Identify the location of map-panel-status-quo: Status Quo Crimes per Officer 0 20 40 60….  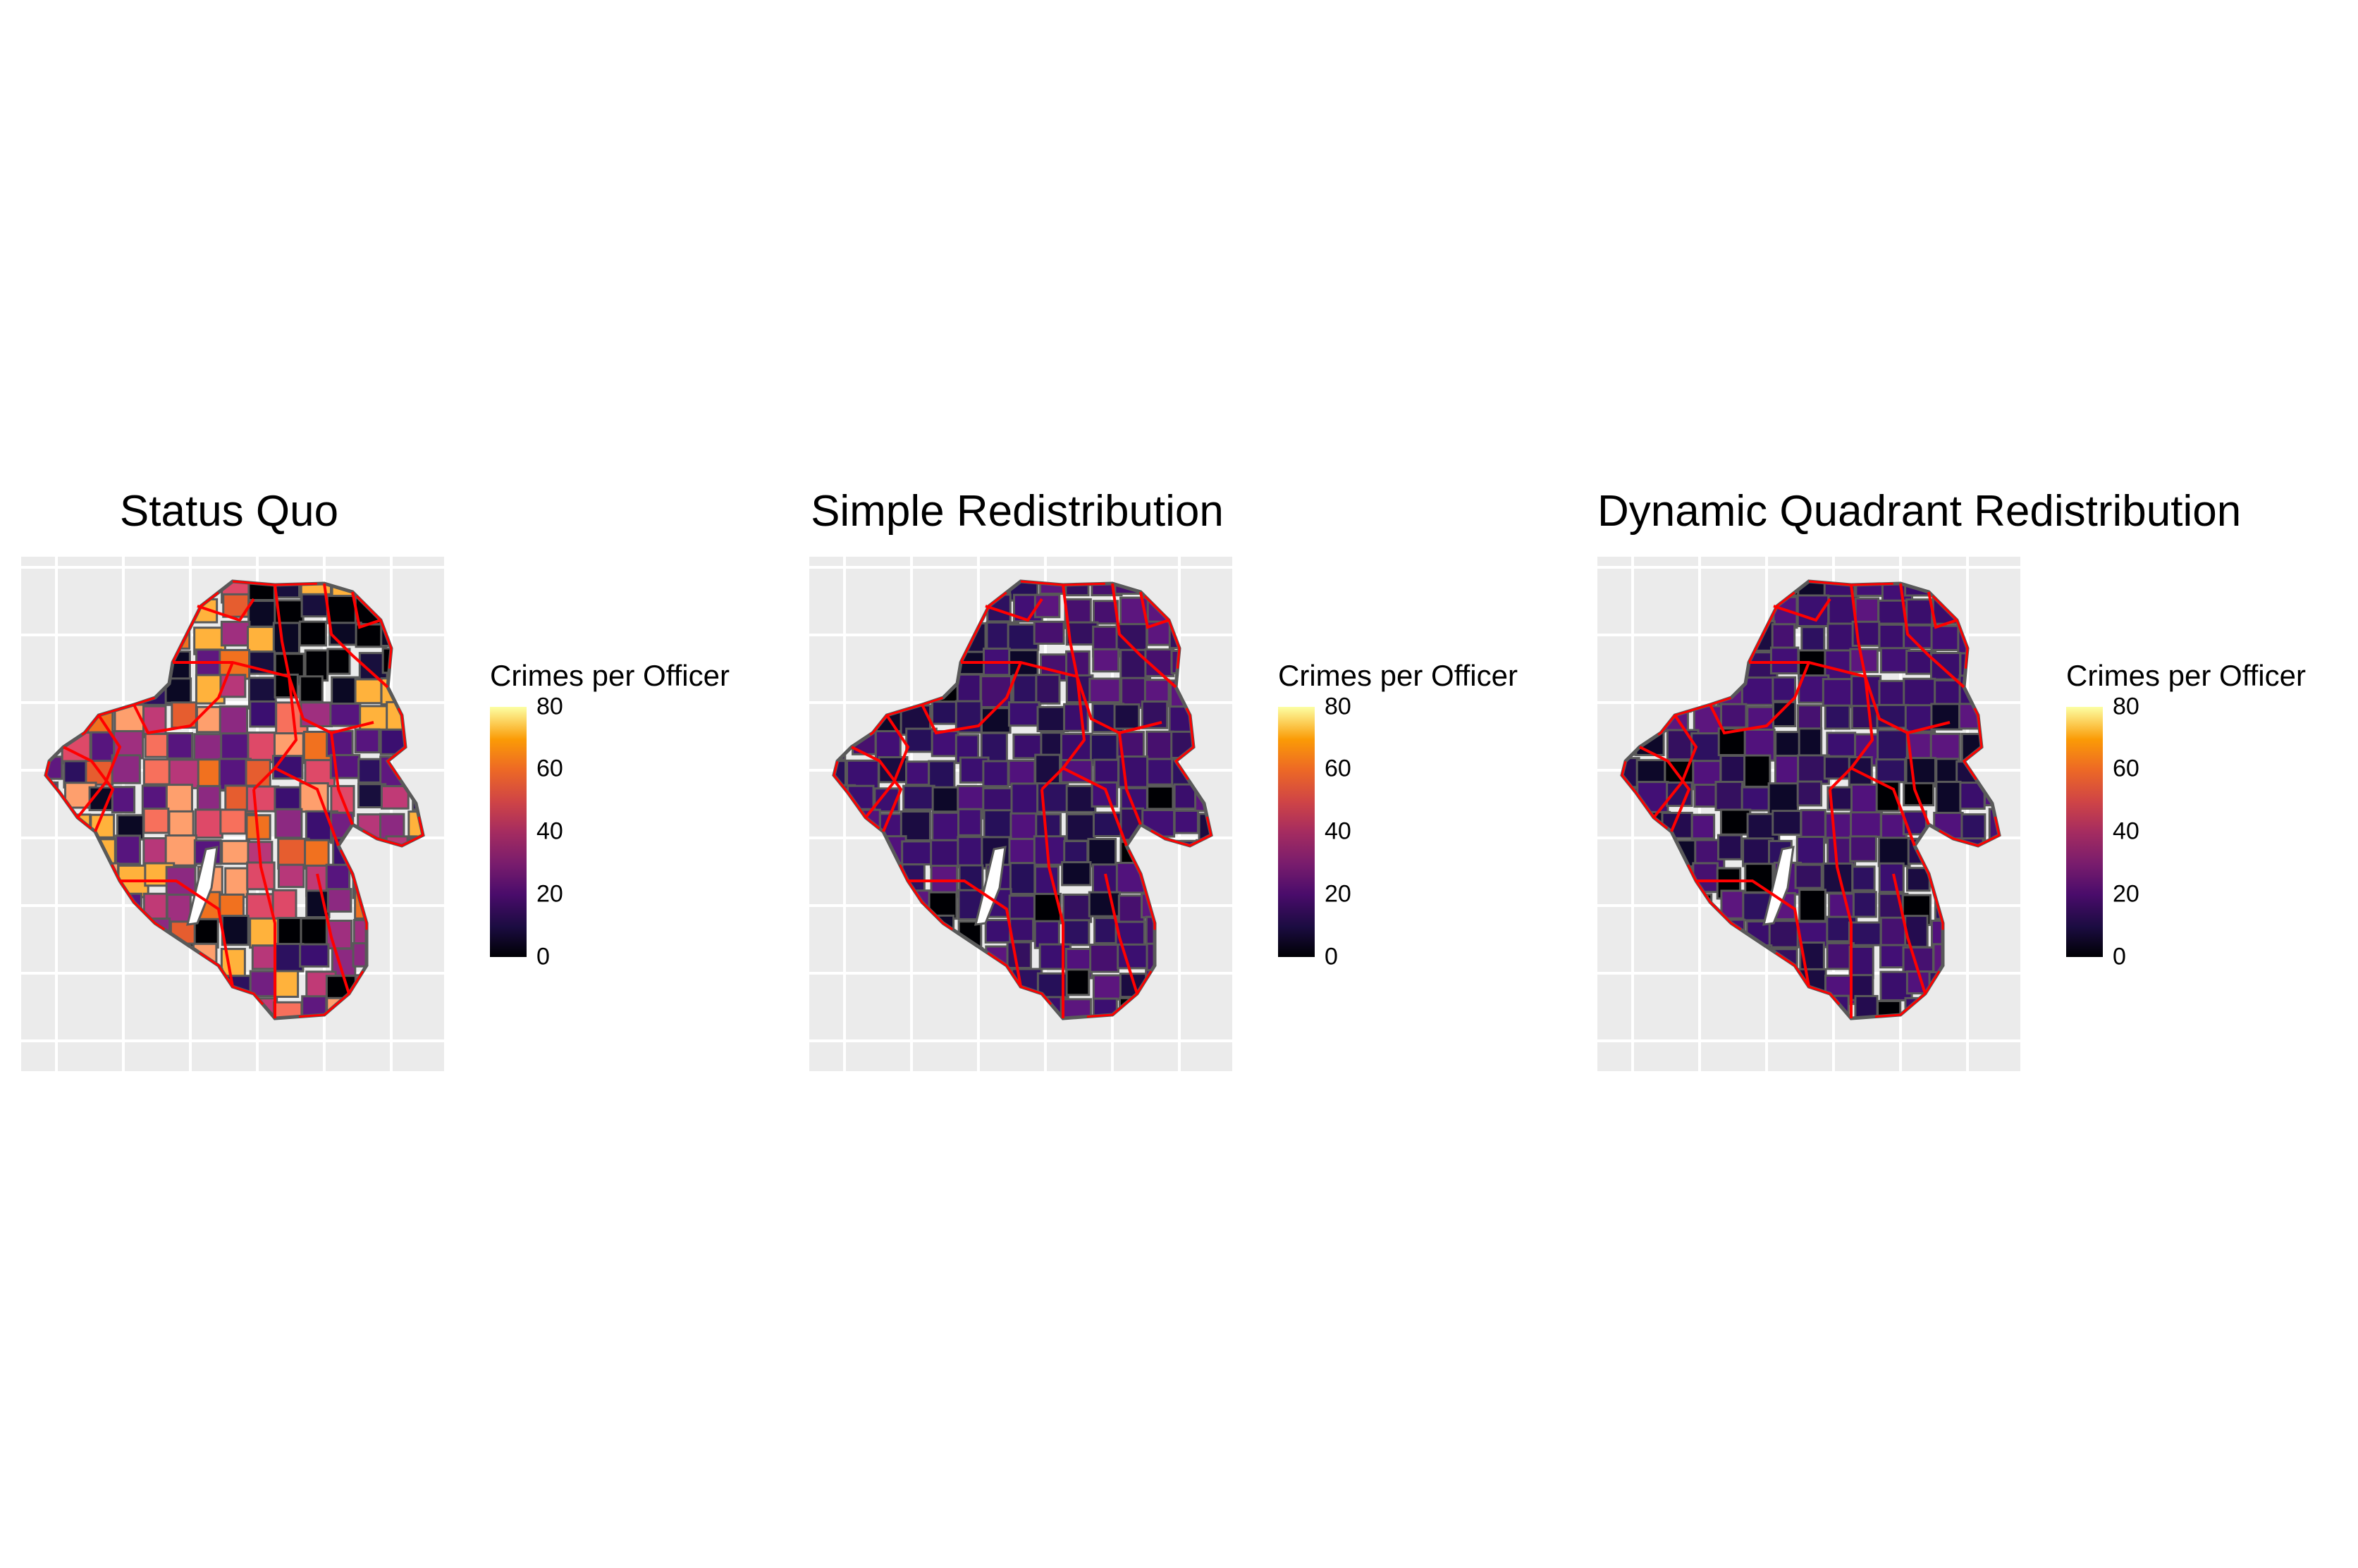
(409, 778).